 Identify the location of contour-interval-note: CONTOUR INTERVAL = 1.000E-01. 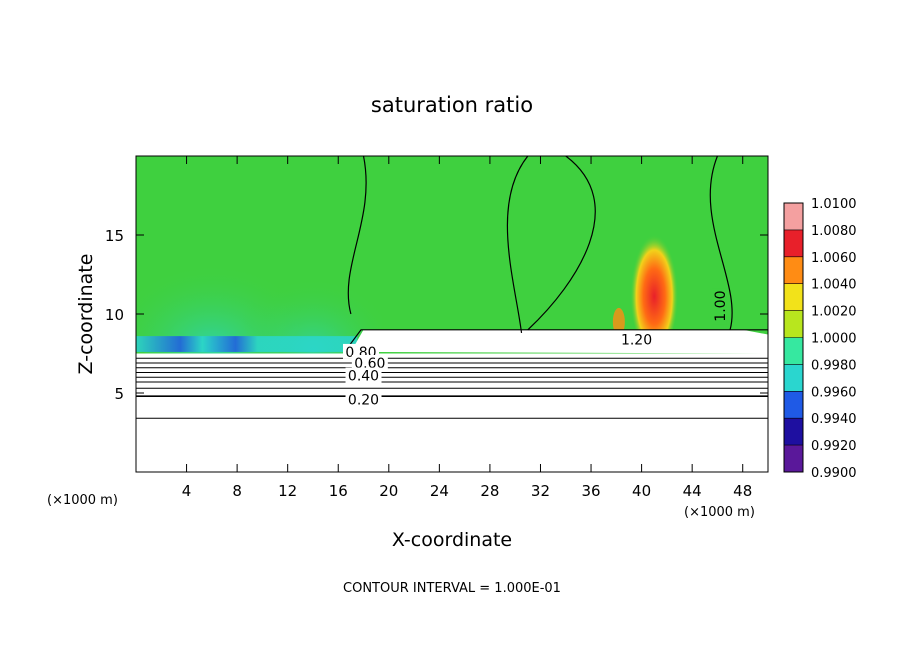
(452, 588).